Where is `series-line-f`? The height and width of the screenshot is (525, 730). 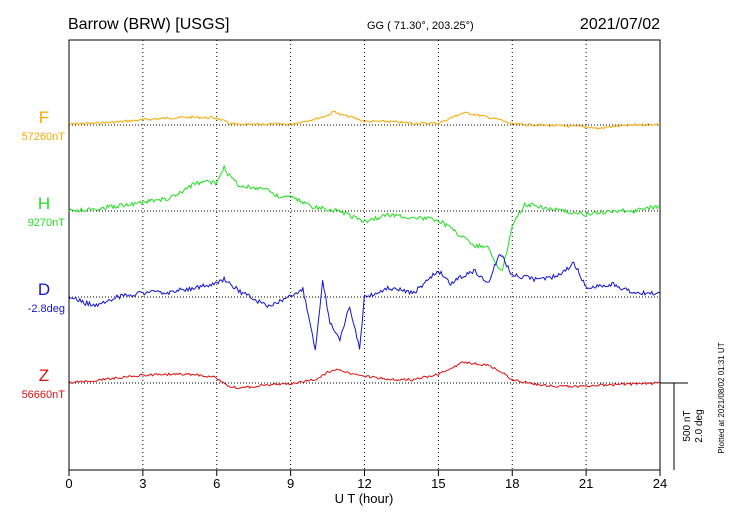 series-line-f is located at coordinates (364, 120).